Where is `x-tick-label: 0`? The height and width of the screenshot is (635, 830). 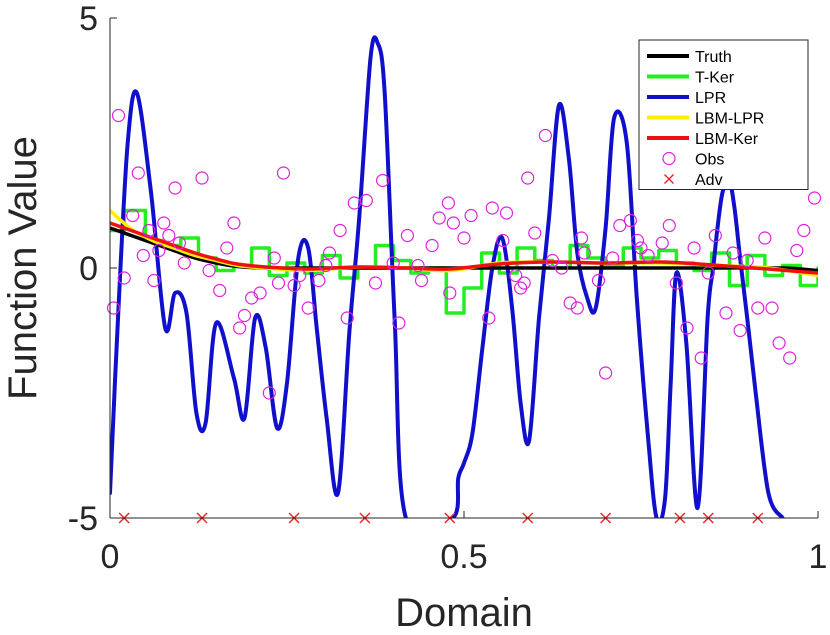 x-tick-label: 0 is located at coordinates (110, 557).